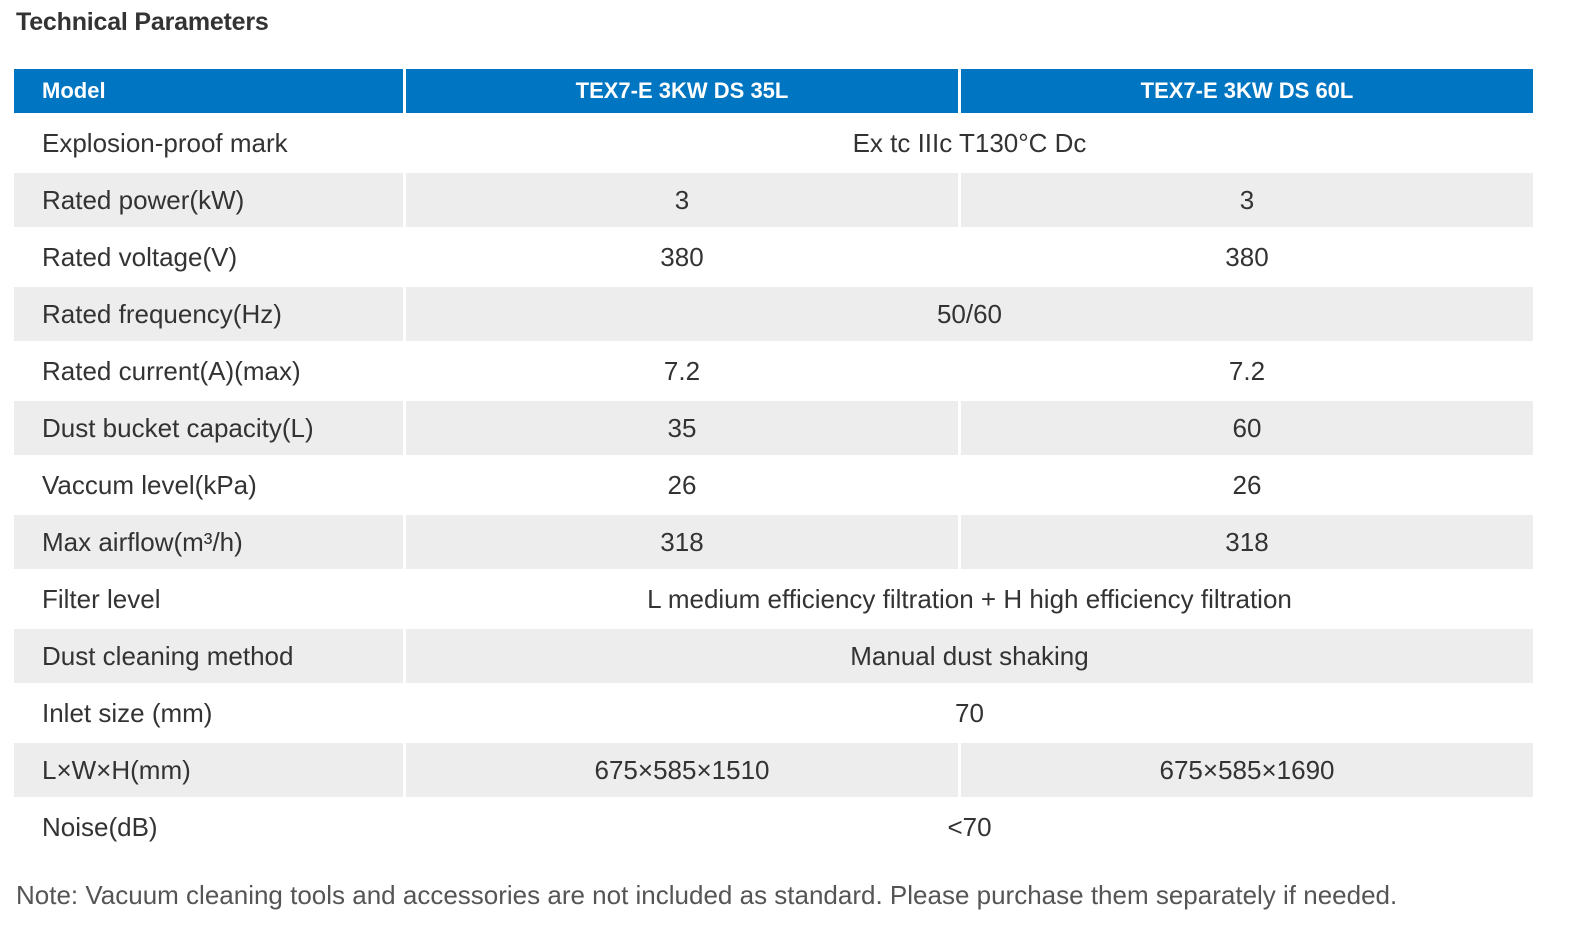 This screenshot has height=936, width=1573. I want to click on row-value-35l: 35, so click(682, 428).